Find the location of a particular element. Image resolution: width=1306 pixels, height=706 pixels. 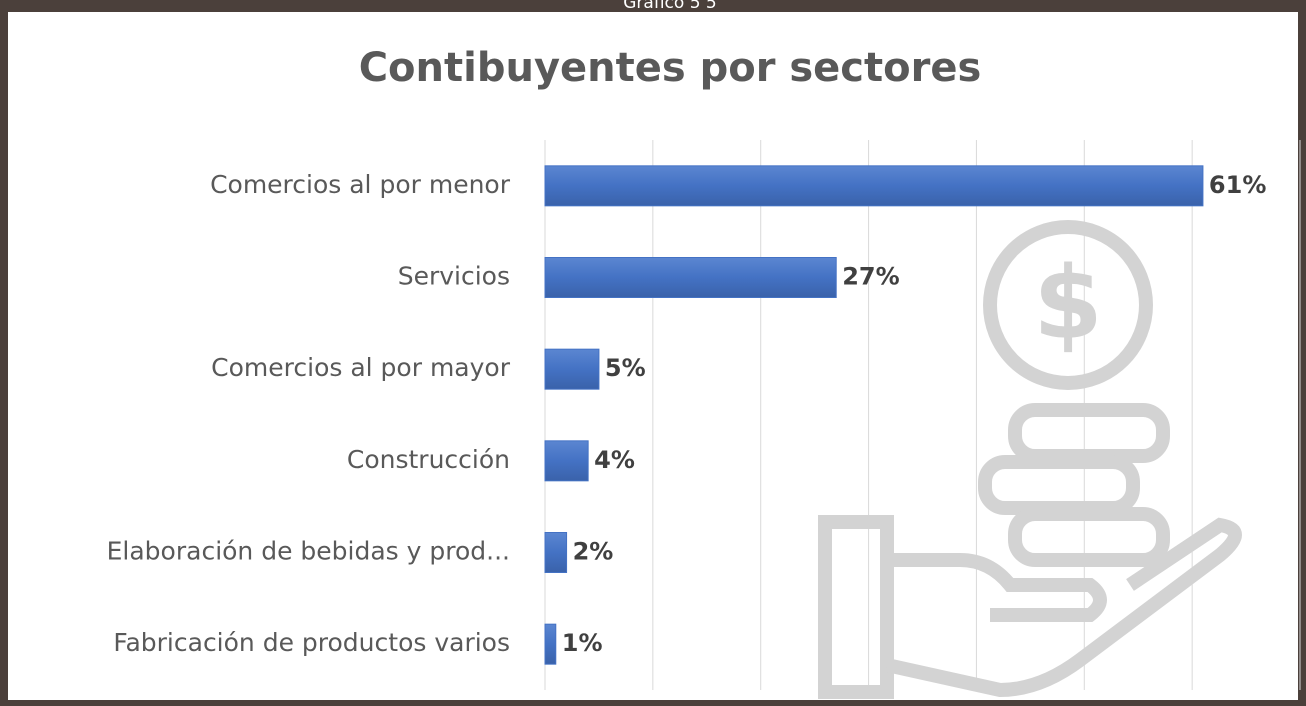

category-label: Servicios is located at coordinates (454, 276).